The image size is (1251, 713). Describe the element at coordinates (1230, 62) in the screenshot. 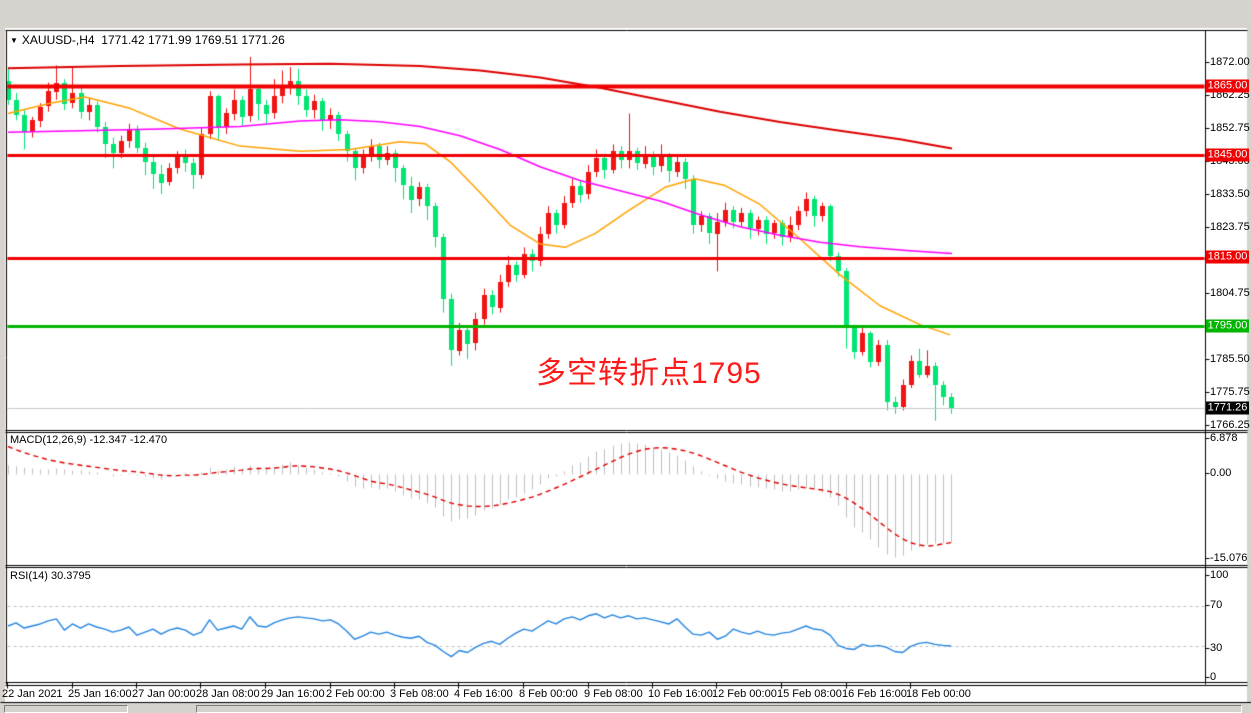

I see `price-axis-label: 1872.00` at that location.